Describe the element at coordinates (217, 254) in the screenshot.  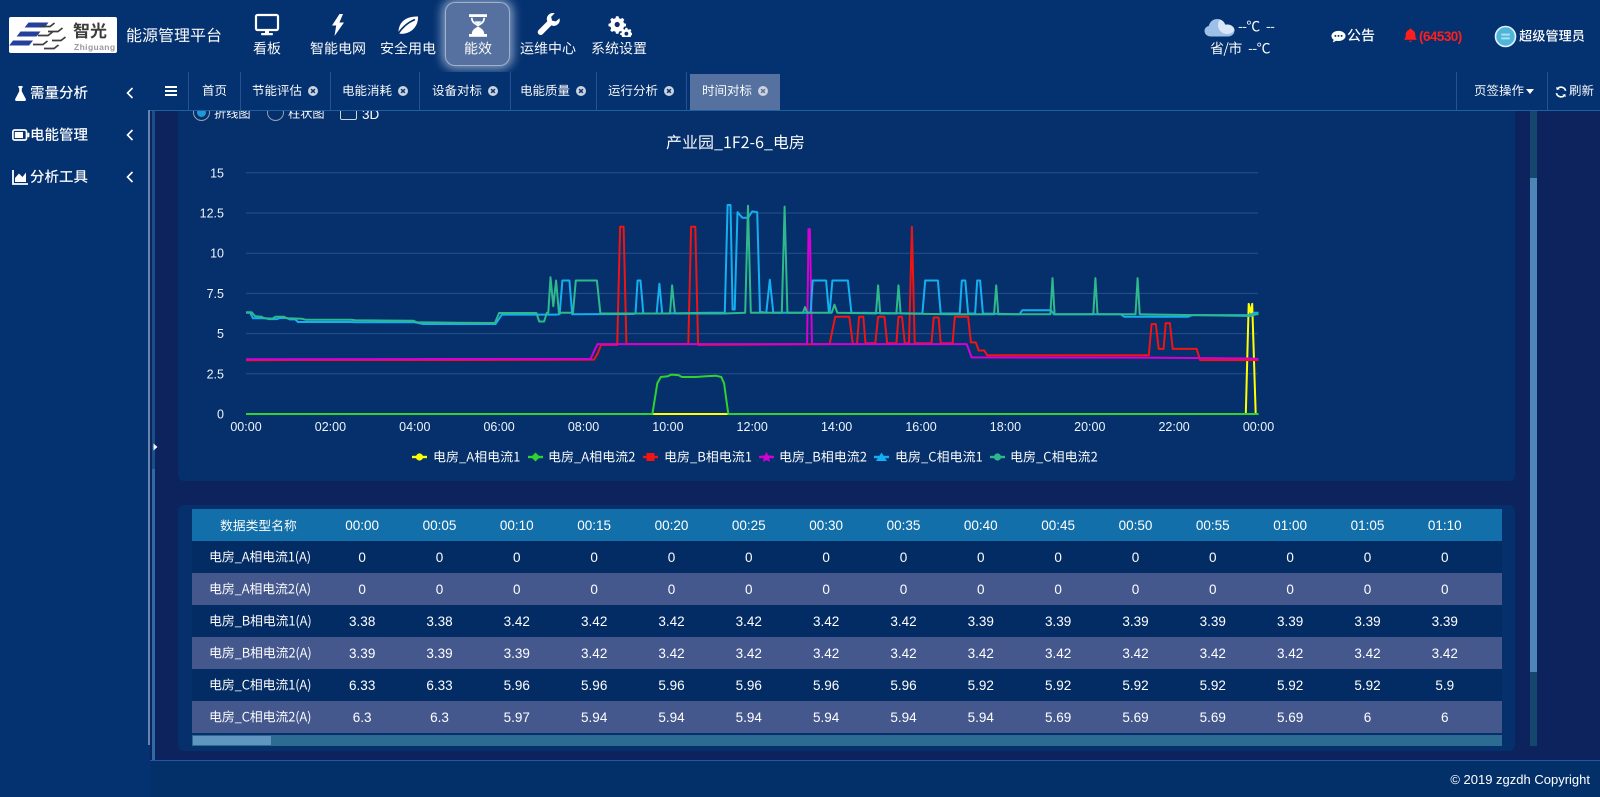
I see `svg-text: 10` at that location.